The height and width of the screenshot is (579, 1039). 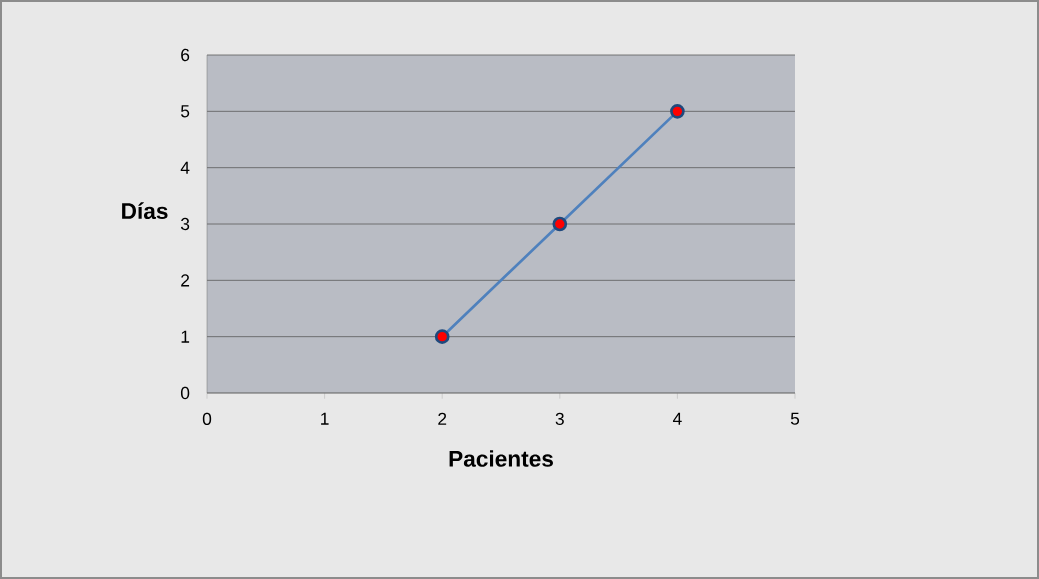 What do you see at coordinates (185, 280) in the screenshot?
I see `y-tick-label: 2` at bounding box center [185, 280].